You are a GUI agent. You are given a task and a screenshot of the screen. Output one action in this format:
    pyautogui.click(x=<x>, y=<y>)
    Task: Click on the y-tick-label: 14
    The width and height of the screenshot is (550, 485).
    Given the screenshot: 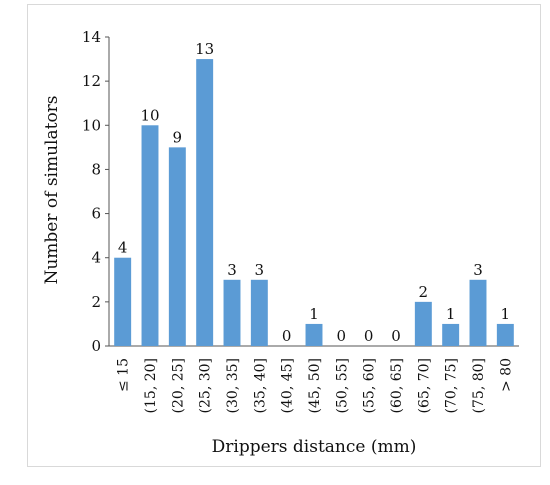 What is the action you would take?
    pyautogui.click(x=91, y=37)
    